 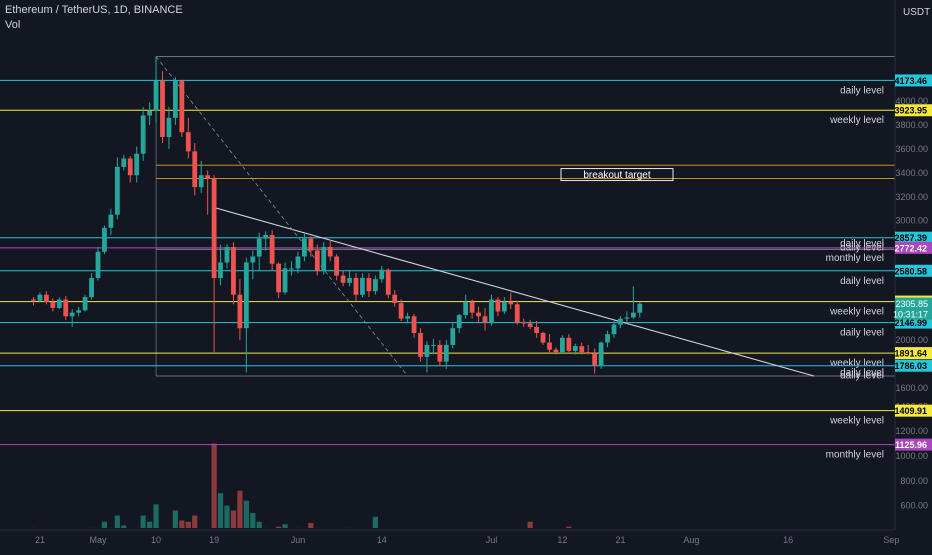 I want to click on price-tick-label: 600.00, so click(x=914, y=506).